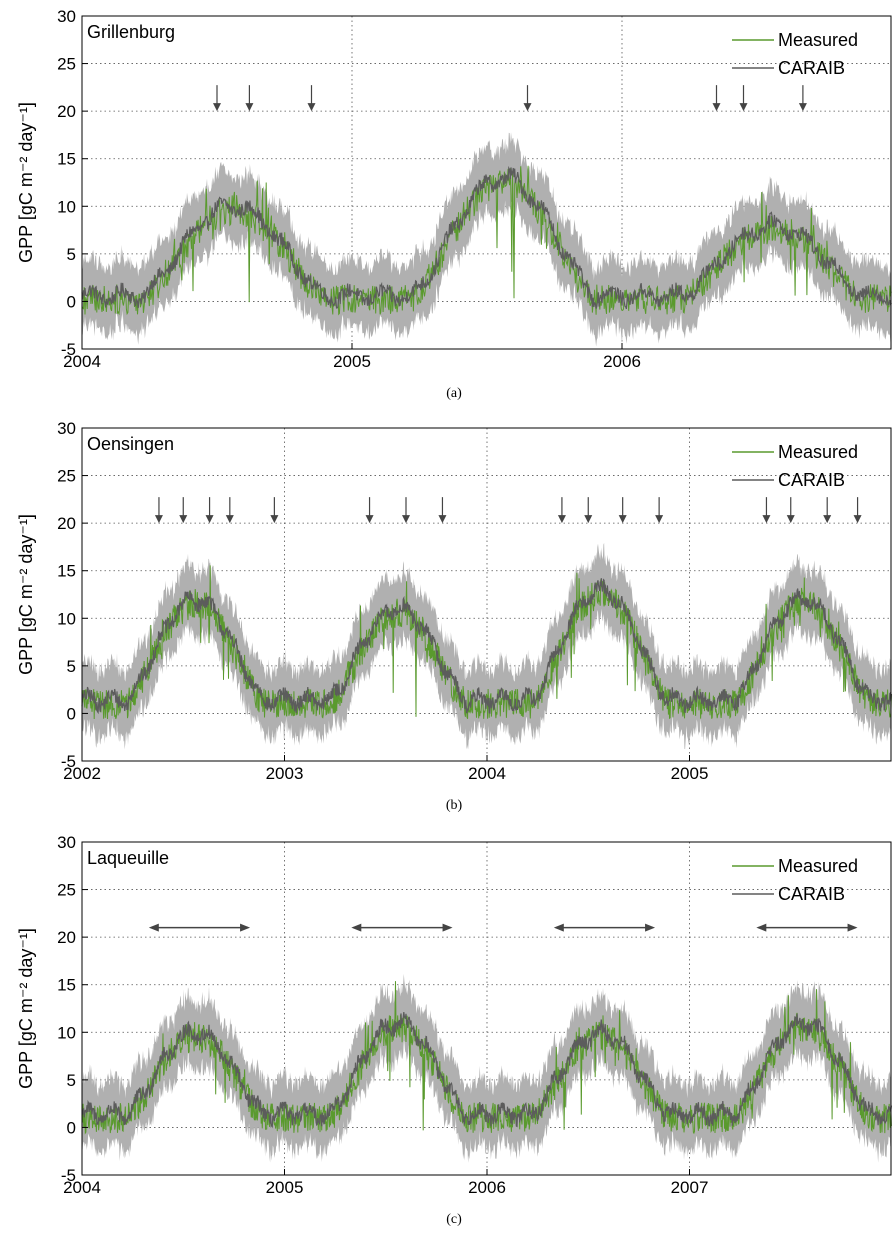  Describe the element at coordinates (454, 1219) in the screenshot. I see `panel-caption: (c)` at that location.